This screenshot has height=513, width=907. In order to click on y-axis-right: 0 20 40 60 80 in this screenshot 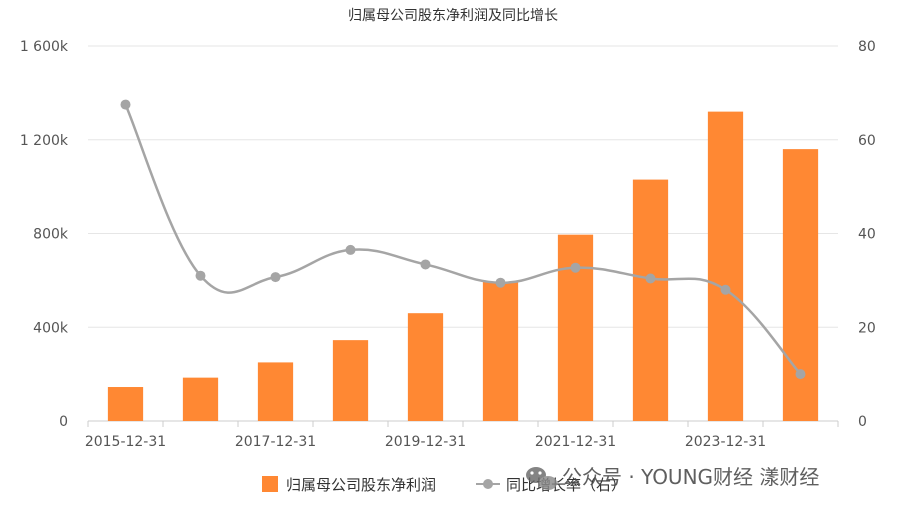, I will do `click(867, 234)`.